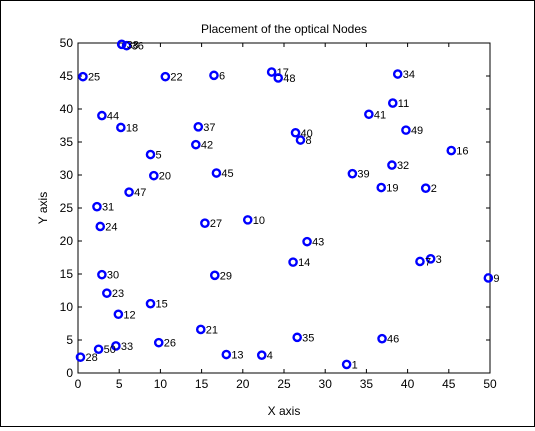 The width and height of the screenshot is (535, 431). Describe the element at coordinates (165, 177) in the screenshot. I see `node-label-20: 20` at that location.